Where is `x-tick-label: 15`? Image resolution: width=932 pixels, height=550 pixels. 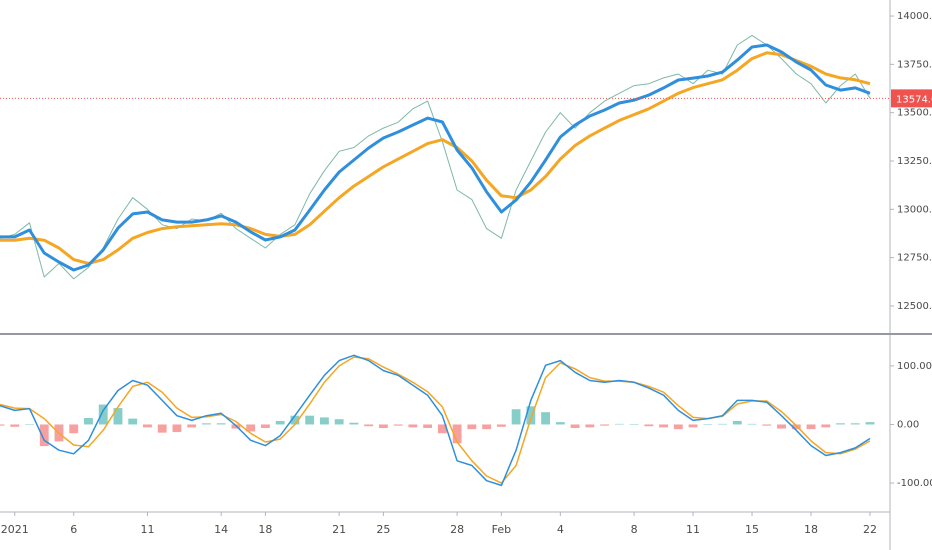 x-tick-label: 15 is located at coordinates (752, 529).